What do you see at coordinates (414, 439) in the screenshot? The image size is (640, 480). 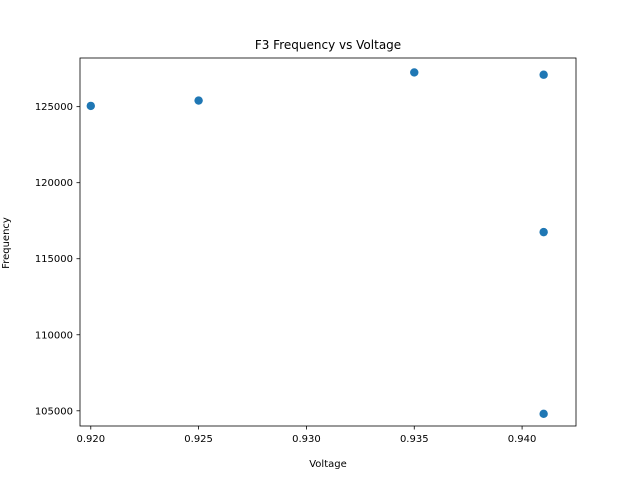 I see `x-tick-label-3: 0.935` at bounding box center [414, 439].